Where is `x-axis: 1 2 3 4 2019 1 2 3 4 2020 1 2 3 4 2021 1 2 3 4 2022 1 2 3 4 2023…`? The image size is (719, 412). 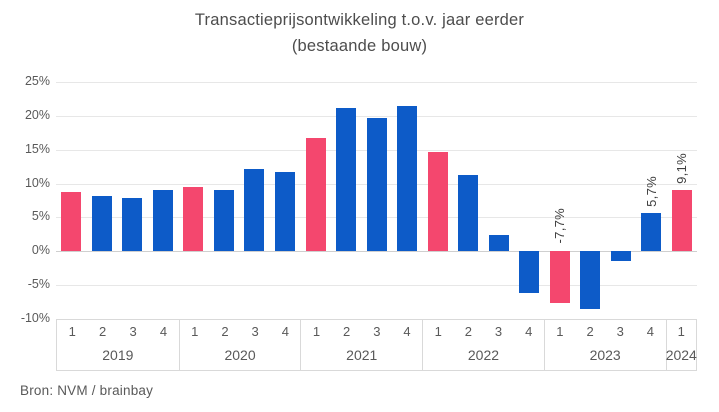 x-axis: 1 2 3 4 2019 1 2 3 4 2020 1 2 3 4 2021 1 2 3 4 2022 1 2 3 4 2023… is located at coordinates (376, 345).